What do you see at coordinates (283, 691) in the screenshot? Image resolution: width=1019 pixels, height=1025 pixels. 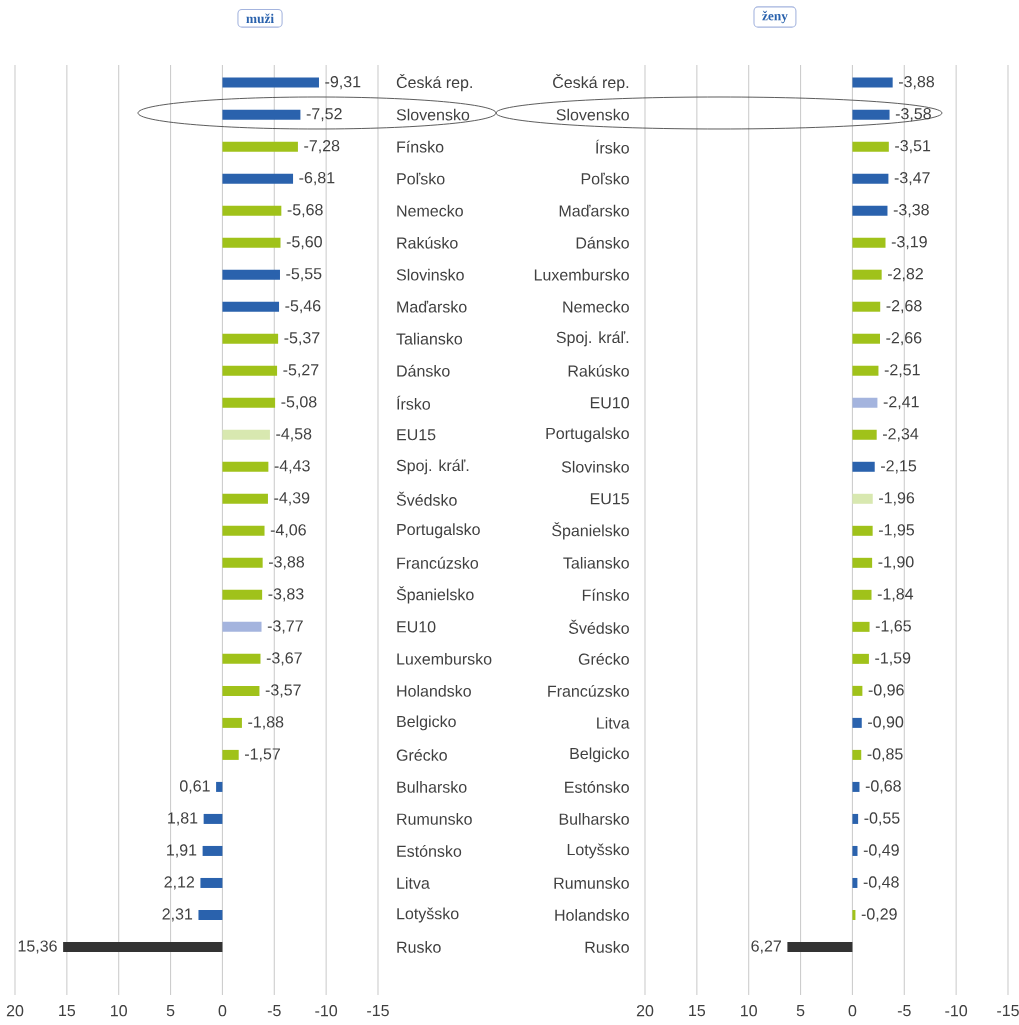 I see `data-label: -3,57` at bounding box center [283, 691].